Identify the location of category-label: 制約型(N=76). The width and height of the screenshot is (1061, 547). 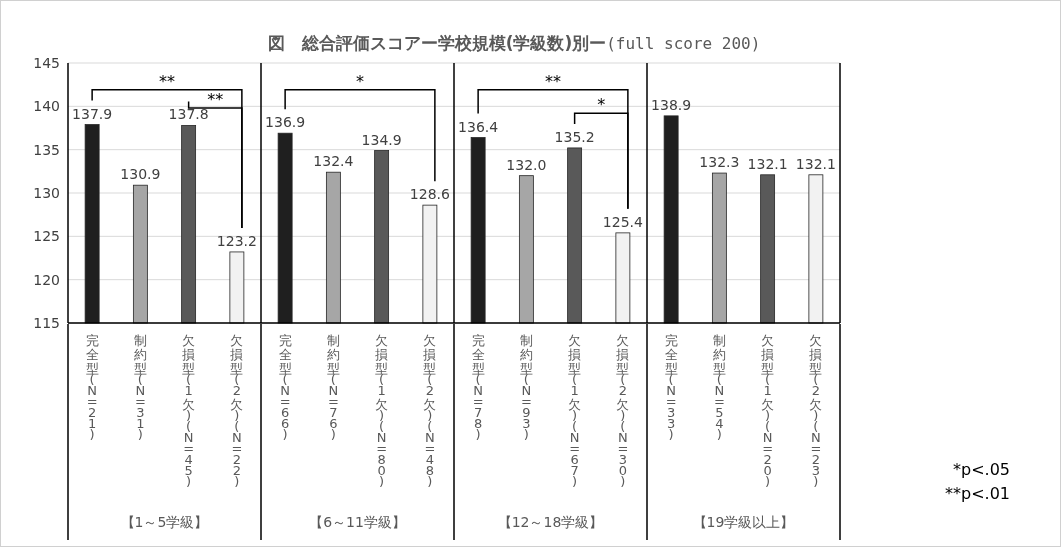
(333, 387).